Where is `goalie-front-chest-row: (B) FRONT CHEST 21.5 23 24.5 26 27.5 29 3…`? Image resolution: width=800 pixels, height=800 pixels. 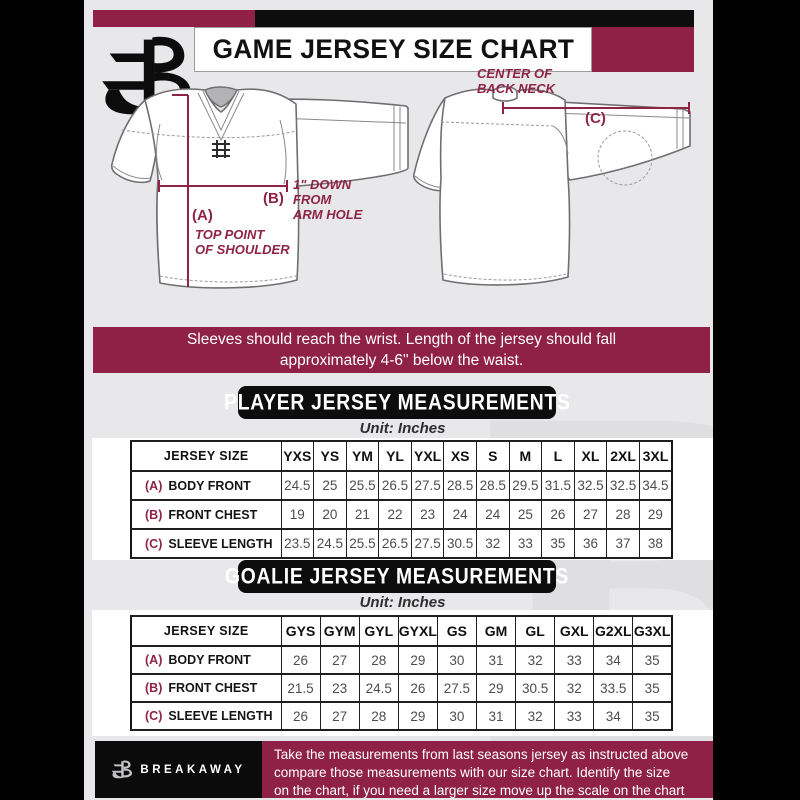
goalie-front-chest-row: (B) FRONT CHEST 21.5 23 24.5 26 27.5 29 3… is located at coordinates (401, 688).